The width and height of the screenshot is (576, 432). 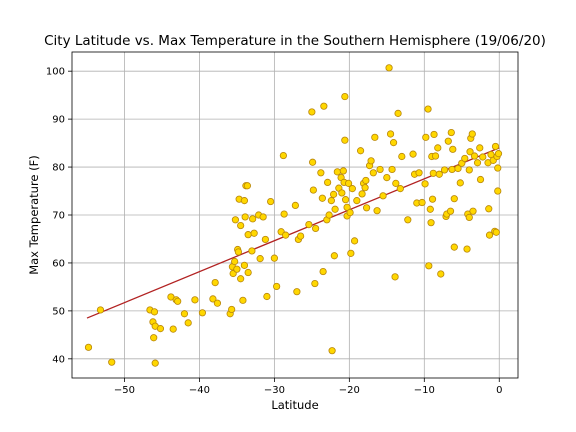 What do you see at coordinates (199, 390) in the screenshot?
I see `x-tick-label: −40` at bounding box center [199, 390].